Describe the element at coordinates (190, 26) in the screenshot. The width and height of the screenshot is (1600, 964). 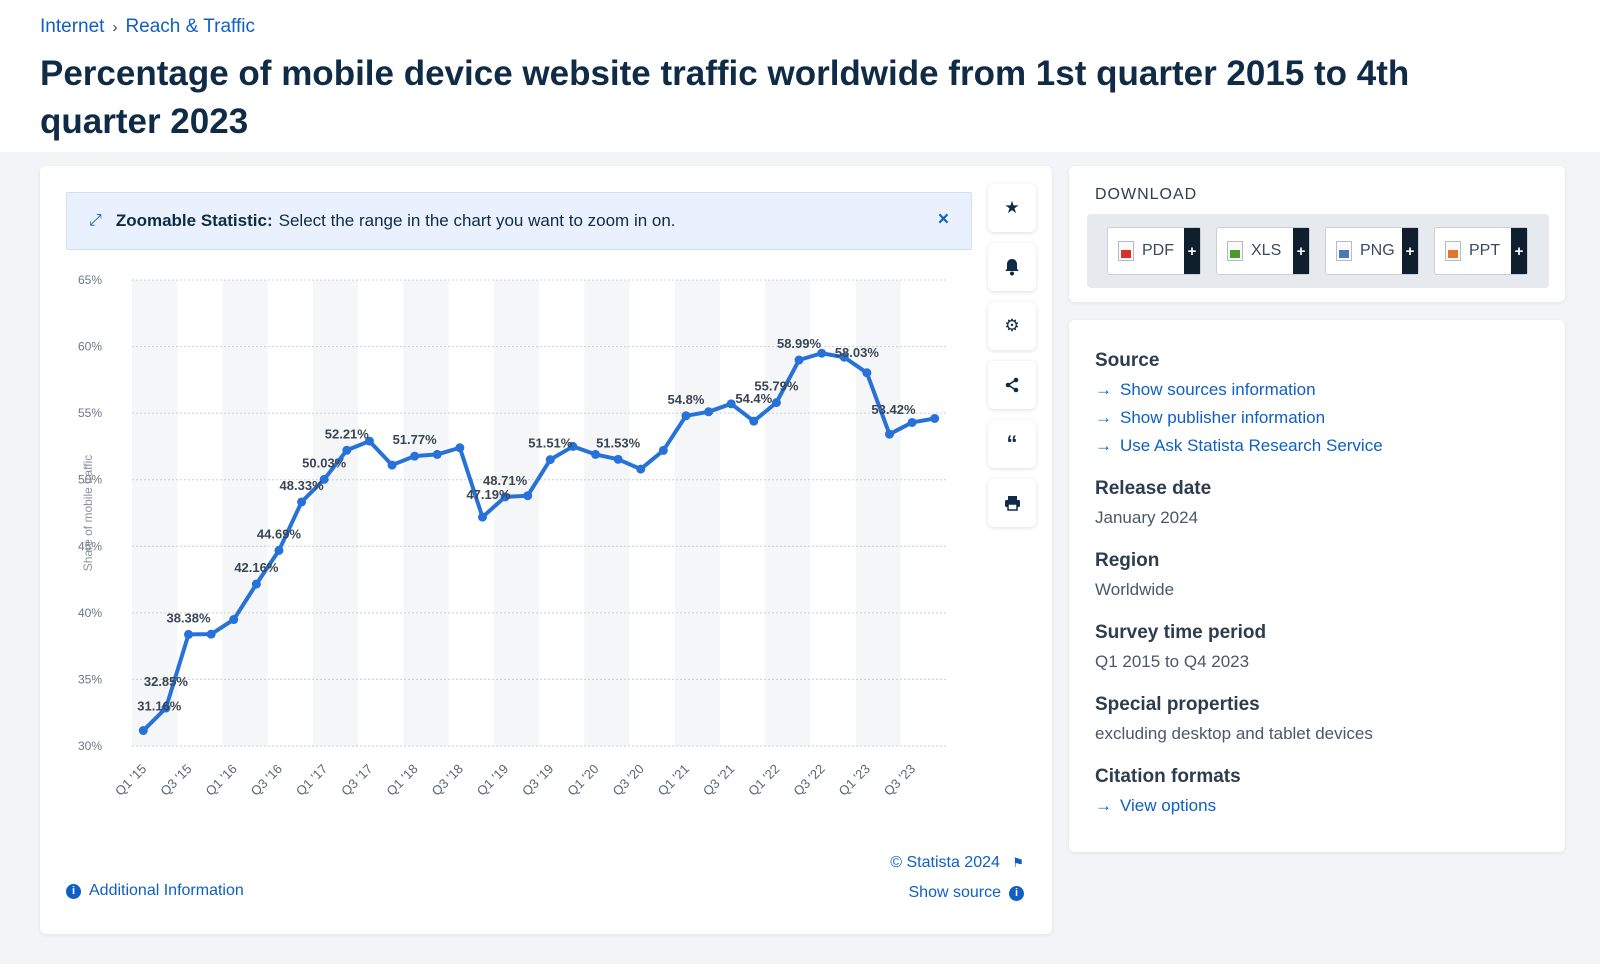
I see `breadcrumb-reach-traffic: Reach & Traffic` at that location.